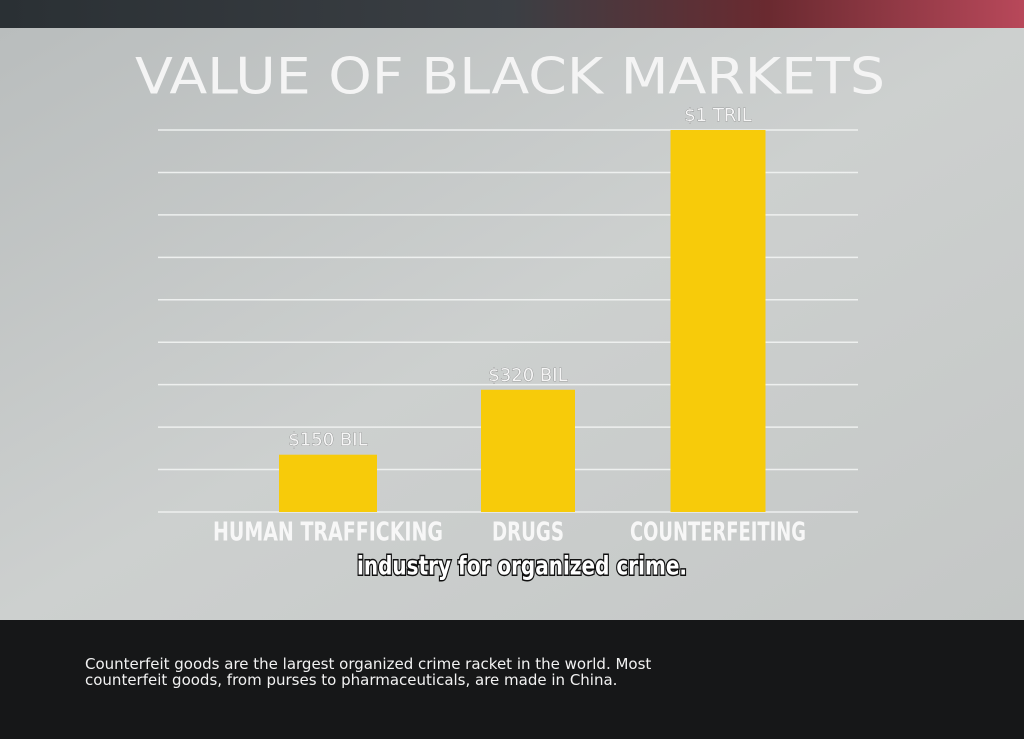 The height and width of the screenshot is (739, 1024). I want to click on value-label: $320 BIL, so click(527, 375).